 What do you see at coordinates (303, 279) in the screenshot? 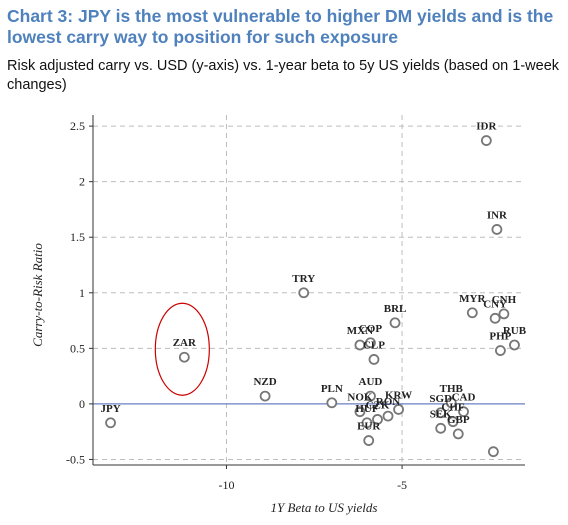
I see `point-label-try: TRY` at bounding box center [303, 279].